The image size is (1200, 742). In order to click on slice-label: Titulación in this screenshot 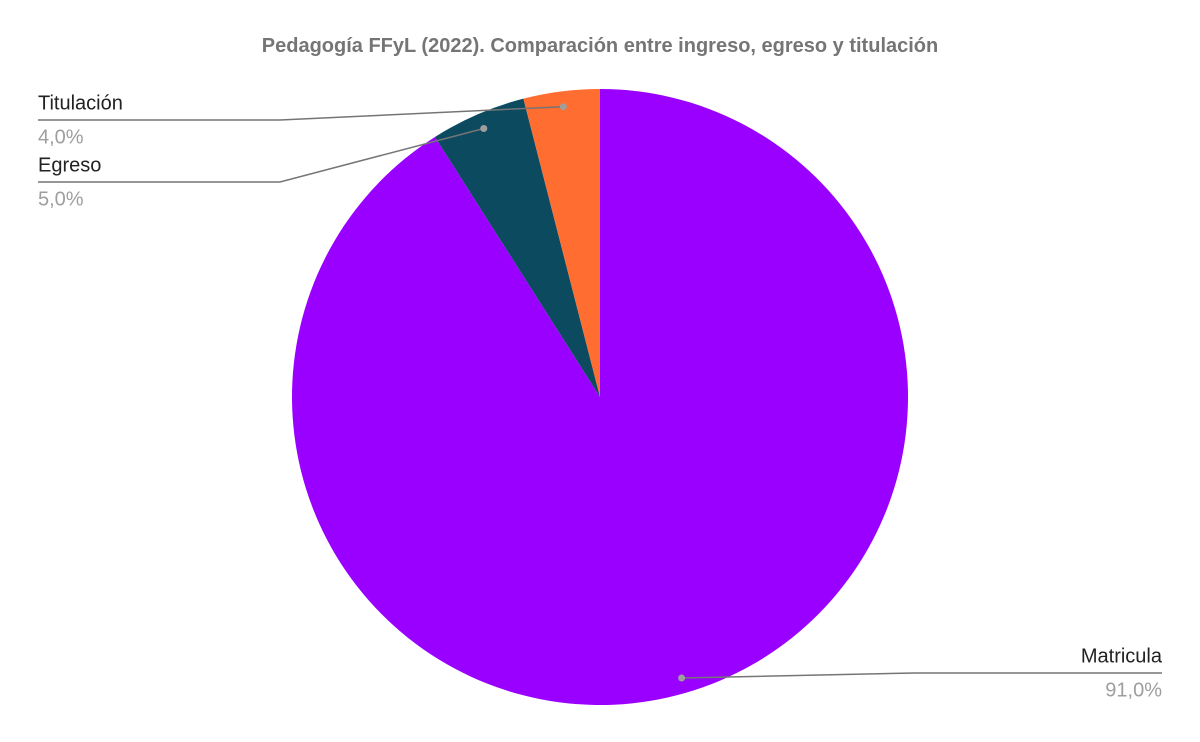, I will do `click(80, 103)`.